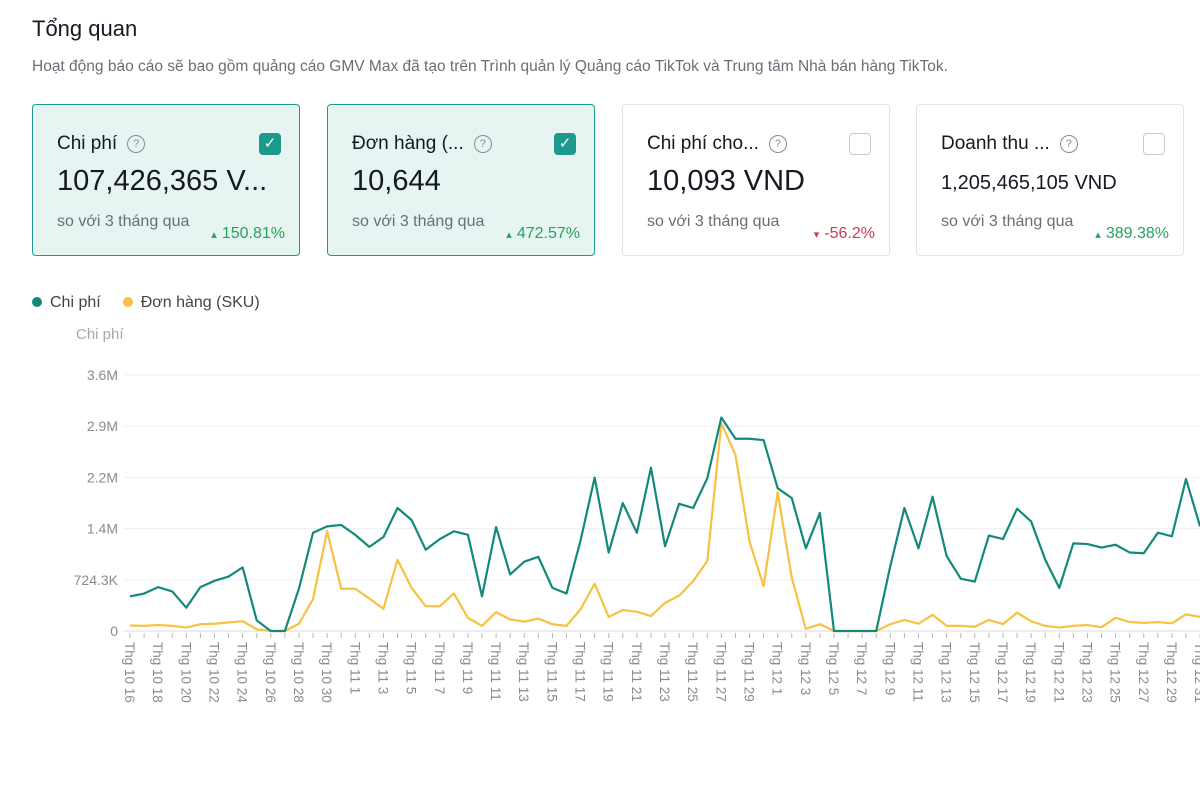 This screenshot has width=1200, height=800. Describe the element at coordinates (213, 672) in the screenshot. I see `x-tick-label: Thg 10 22` at that location.